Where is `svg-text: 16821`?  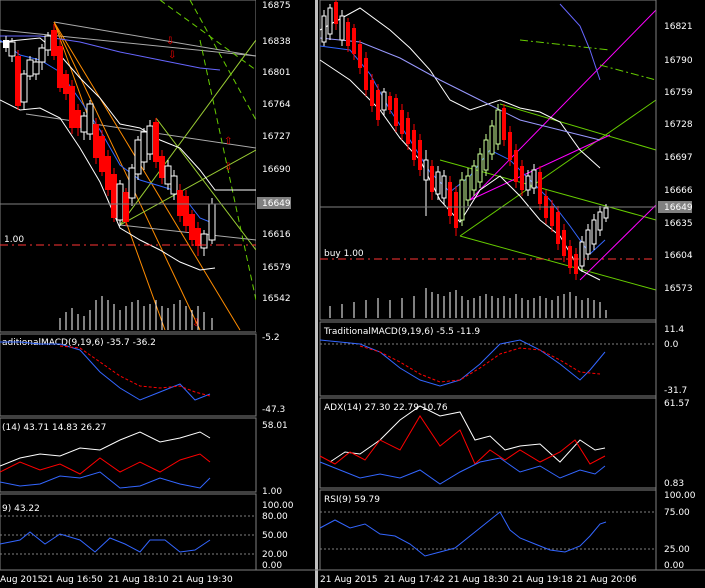
svg-text: 16821 is located at coordinates (678, 27).